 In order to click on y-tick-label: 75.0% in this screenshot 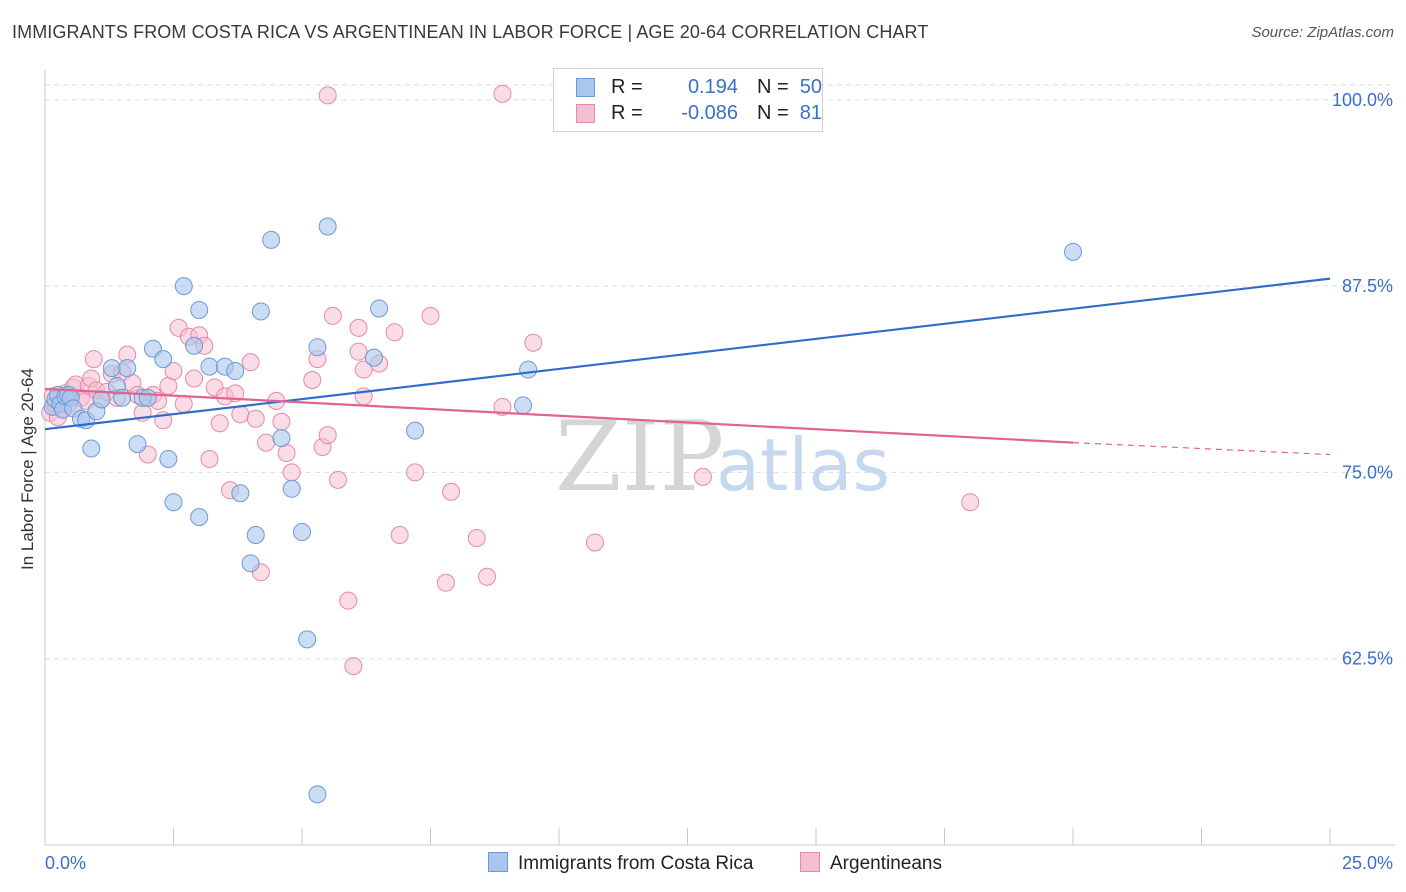, I will do `click(1367, 472)`.